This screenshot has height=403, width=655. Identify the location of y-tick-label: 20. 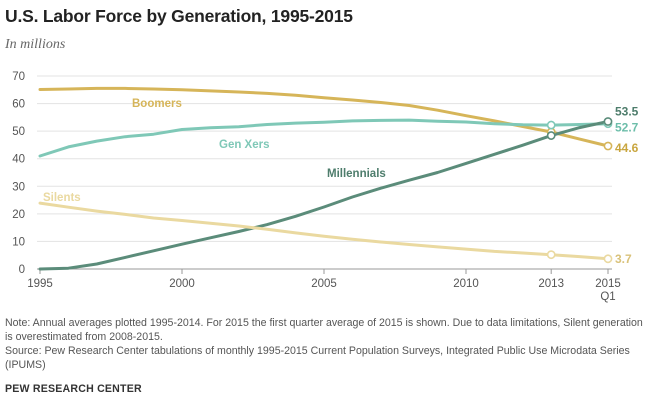
(18, 215).